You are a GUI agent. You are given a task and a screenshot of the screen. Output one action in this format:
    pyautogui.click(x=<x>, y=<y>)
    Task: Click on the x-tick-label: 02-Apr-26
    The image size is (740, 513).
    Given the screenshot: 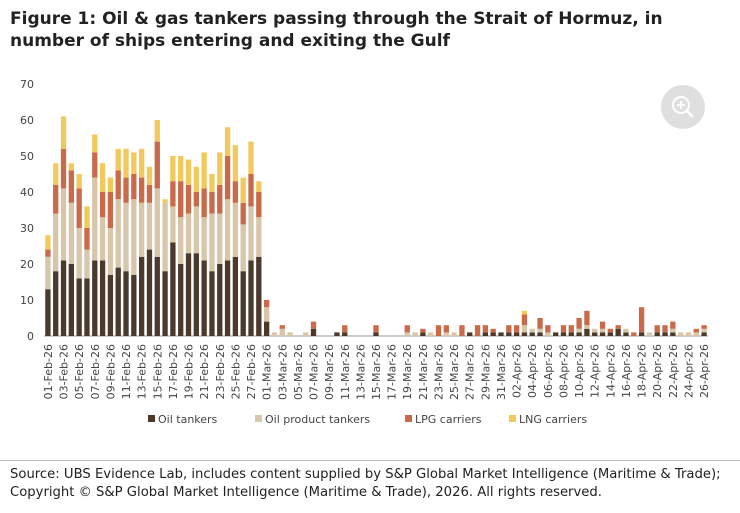 What is the action you would take?
    pyautogui.click(x=517, y=371)
    